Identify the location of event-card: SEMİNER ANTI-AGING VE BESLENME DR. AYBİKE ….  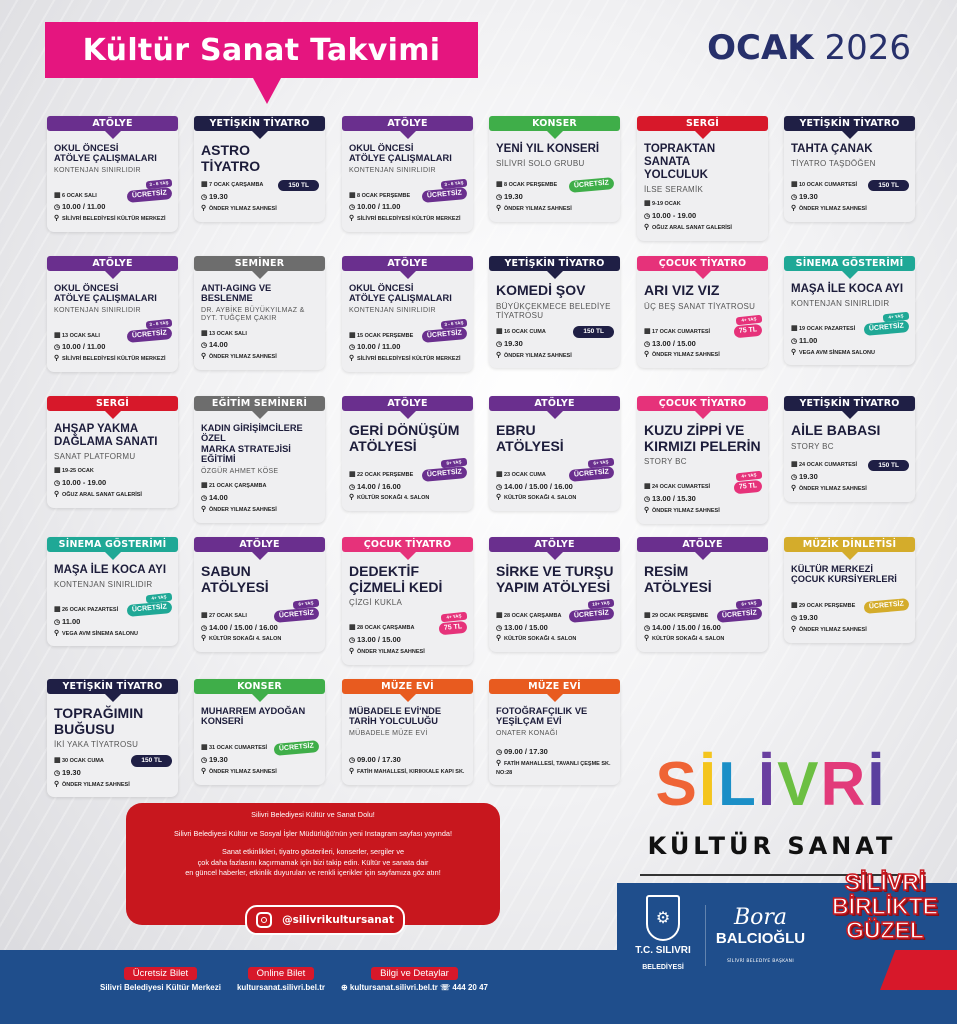
(259, 313).